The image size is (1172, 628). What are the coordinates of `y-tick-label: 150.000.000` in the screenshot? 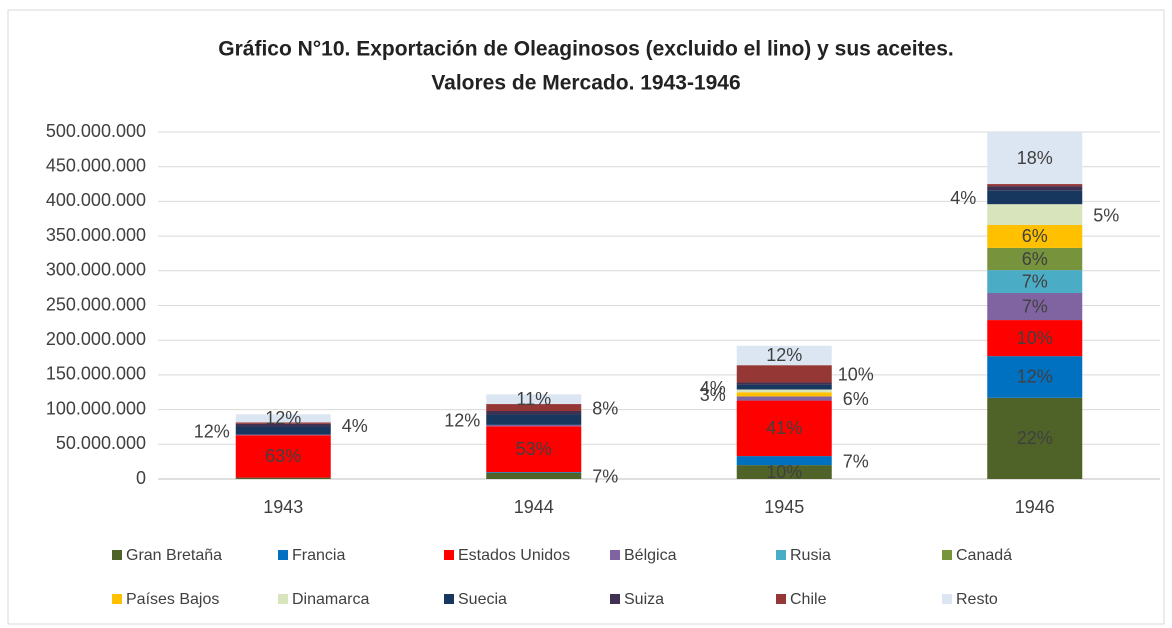 It's located at (96, 374).